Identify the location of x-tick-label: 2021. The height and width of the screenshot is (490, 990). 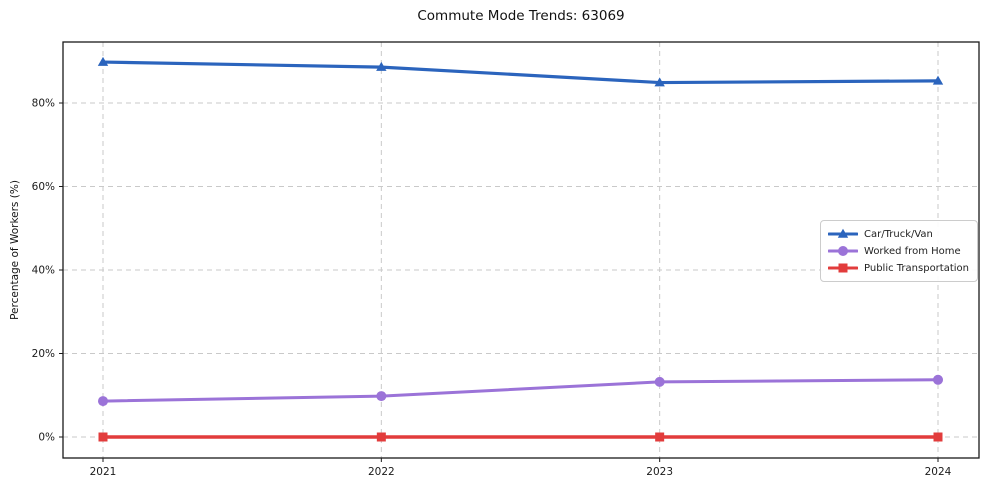
(103, 472).